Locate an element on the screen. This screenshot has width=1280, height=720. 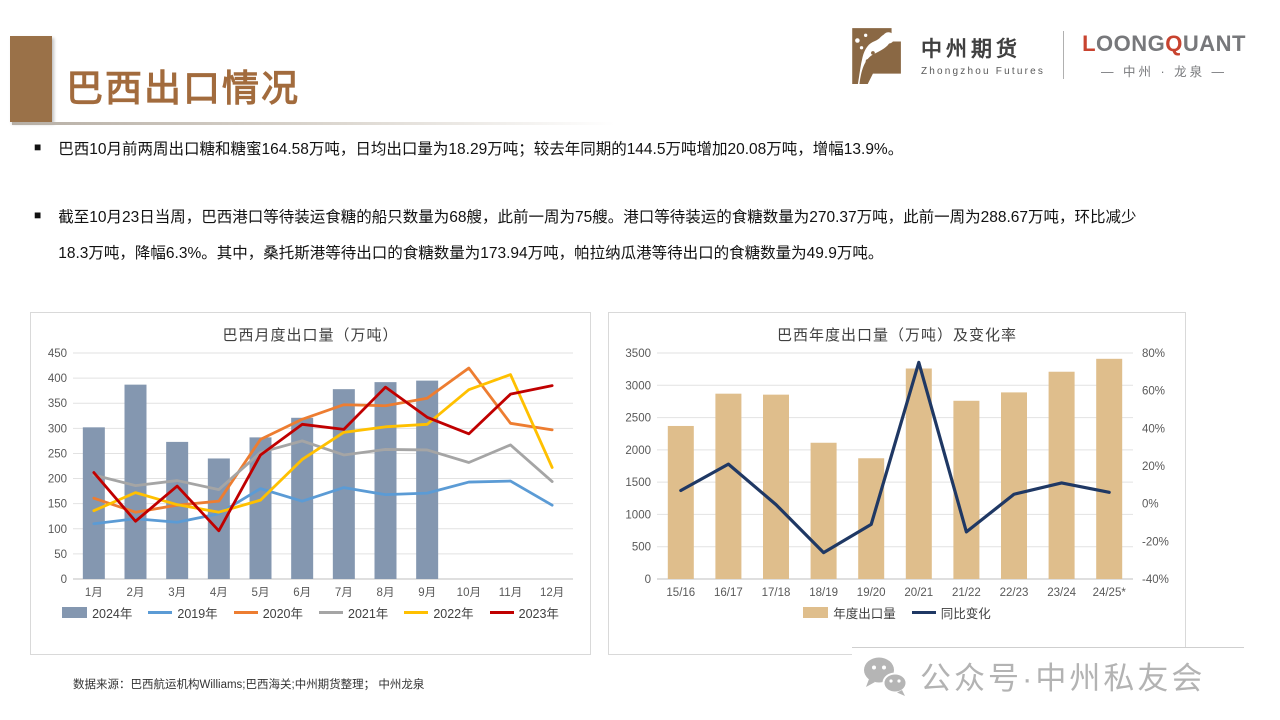
x-axis-tick-label: 10月 is located at coordinates (468, 593).